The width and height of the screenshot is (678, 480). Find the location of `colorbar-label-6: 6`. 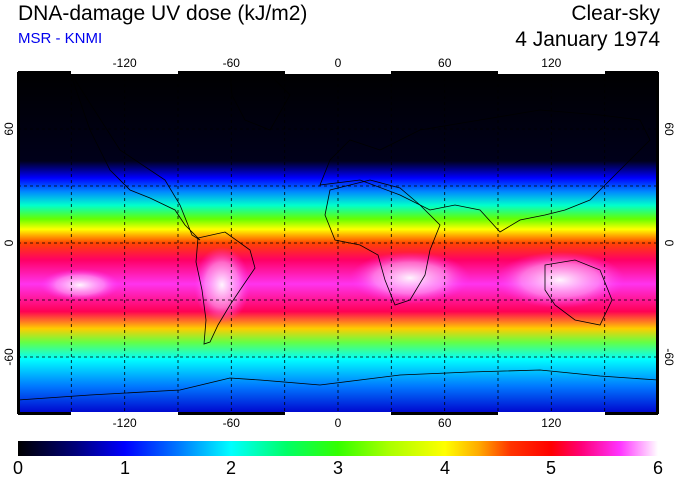

colorbar-label-6: 6 is located at coordinates (657, 468).